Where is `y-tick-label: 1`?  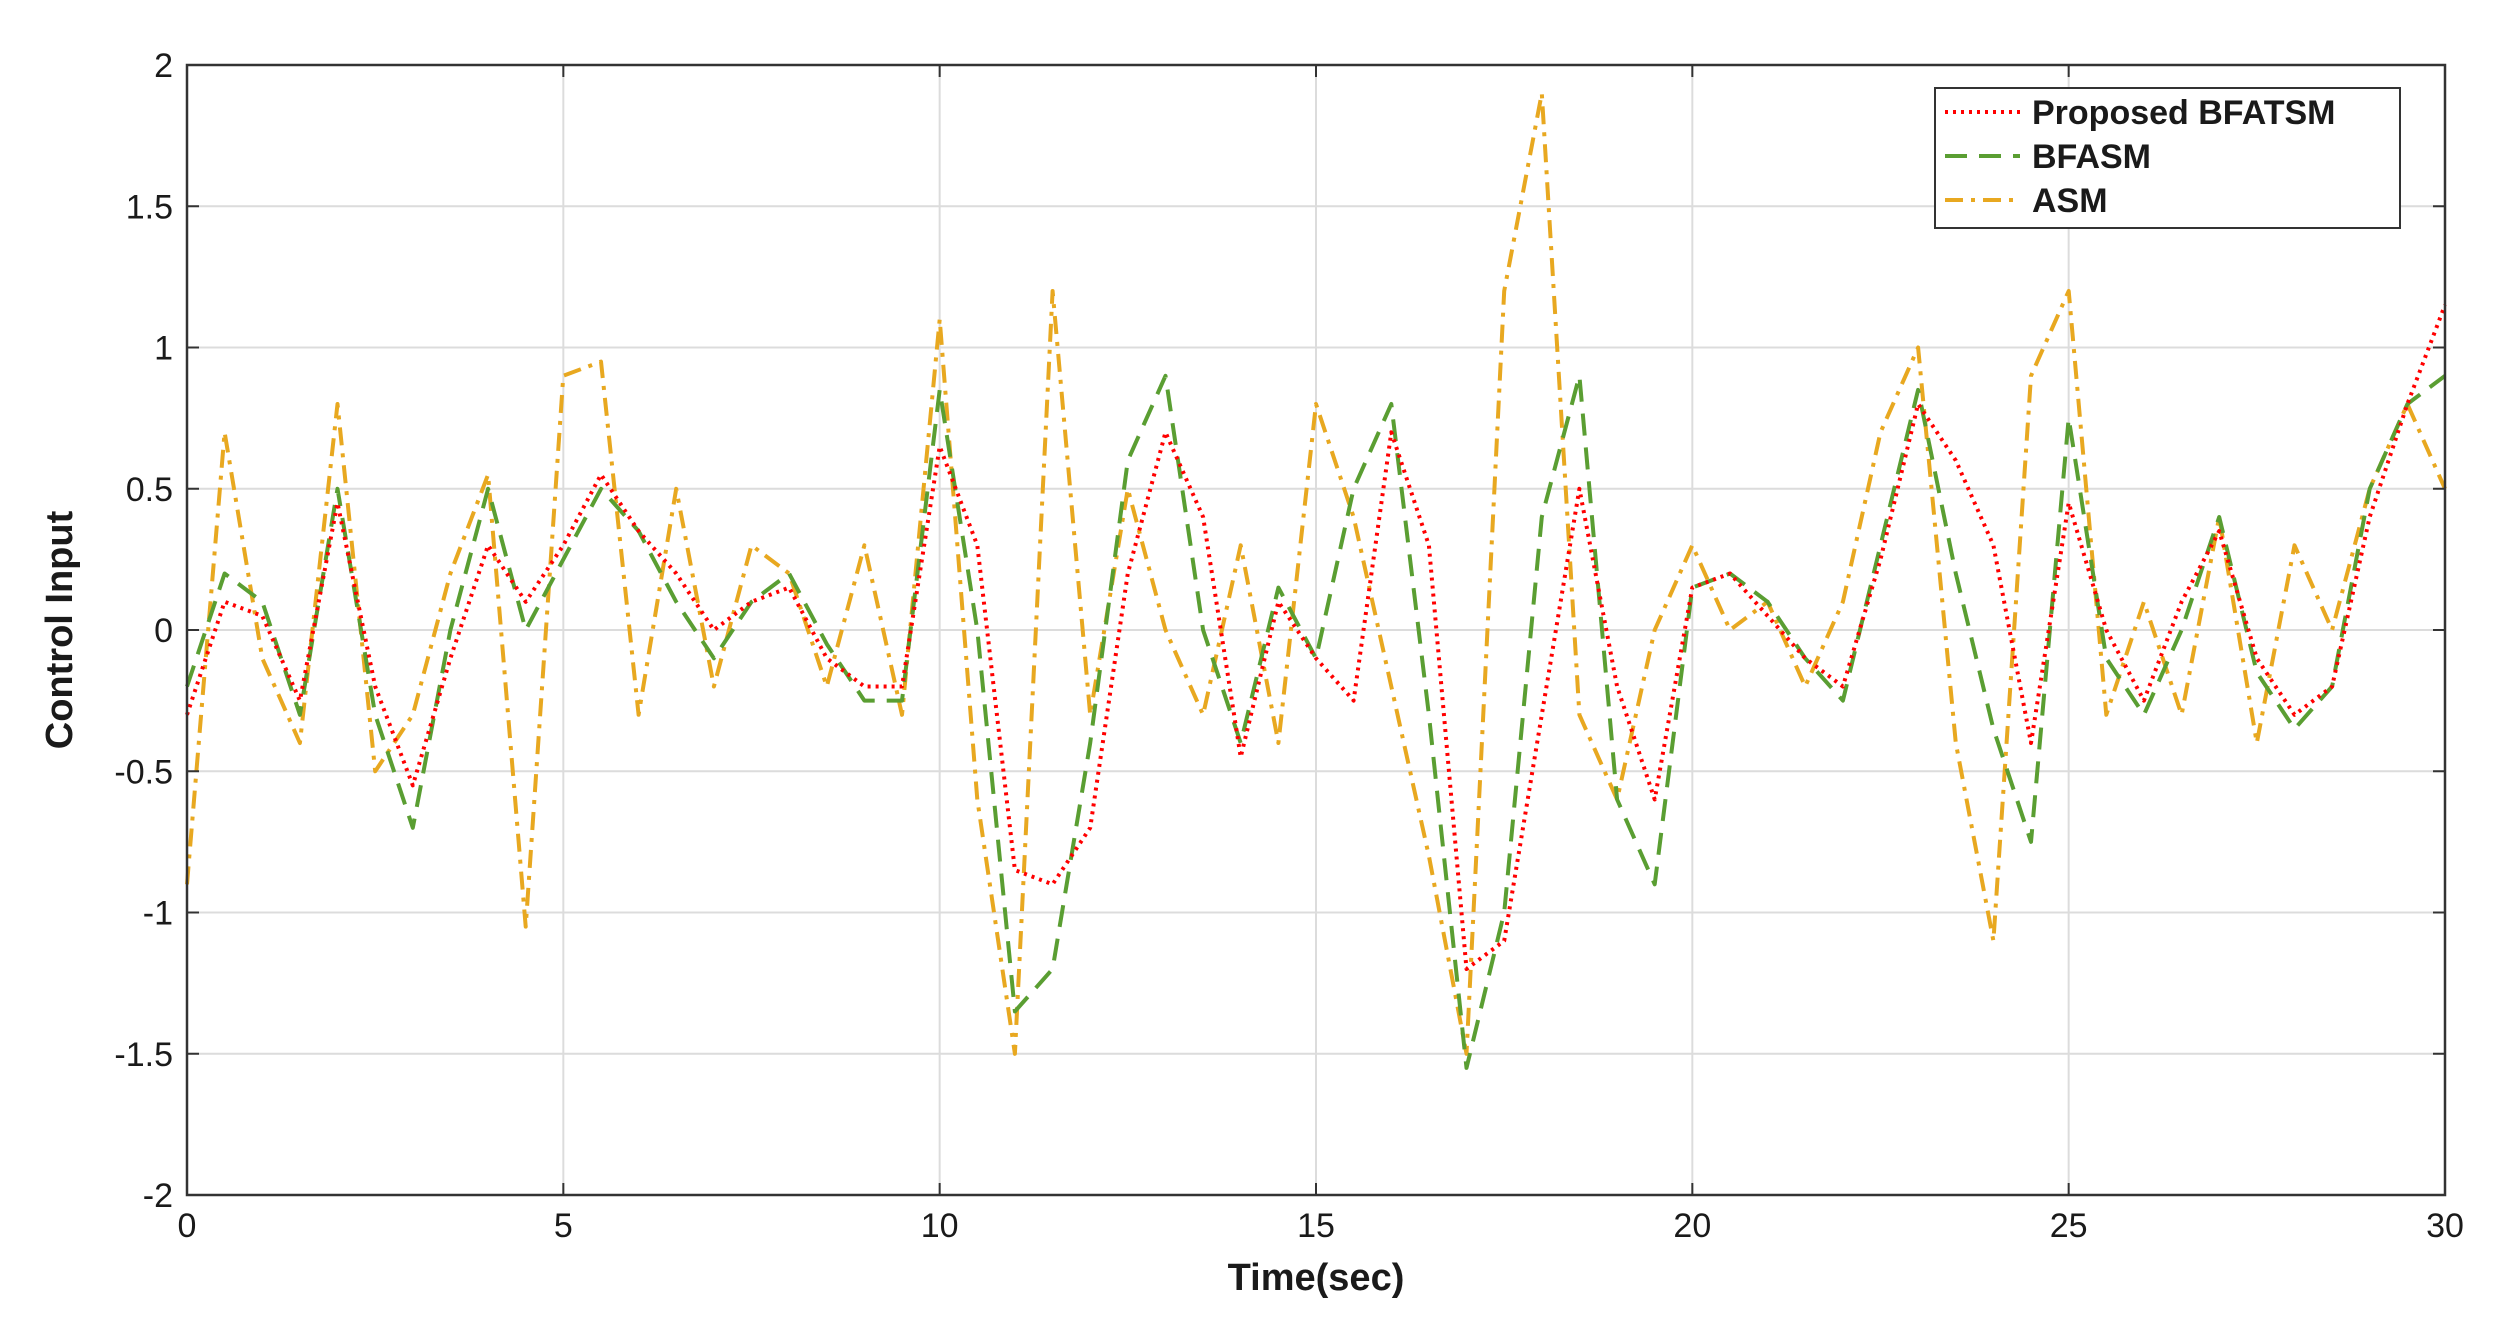 y-tick-label: 1 is located at coordinates (163, 349).